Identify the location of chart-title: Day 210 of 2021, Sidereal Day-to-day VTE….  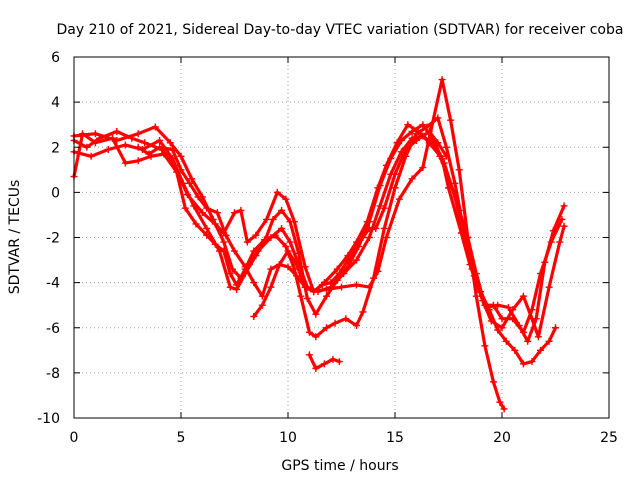
(340, 30).